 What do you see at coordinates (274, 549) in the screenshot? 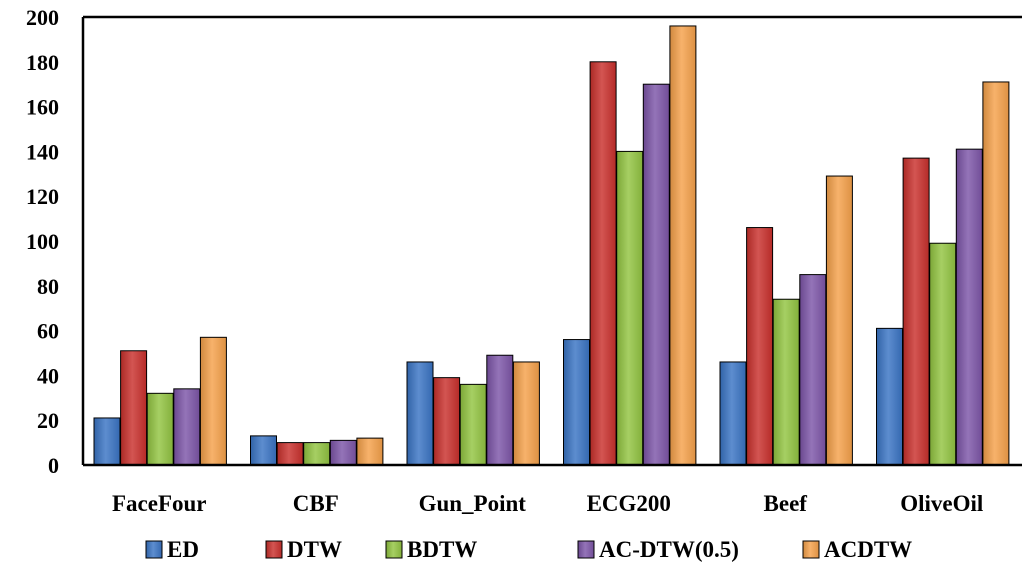
I see `legend-swatch-dtw` at bounding box center [274, 549].